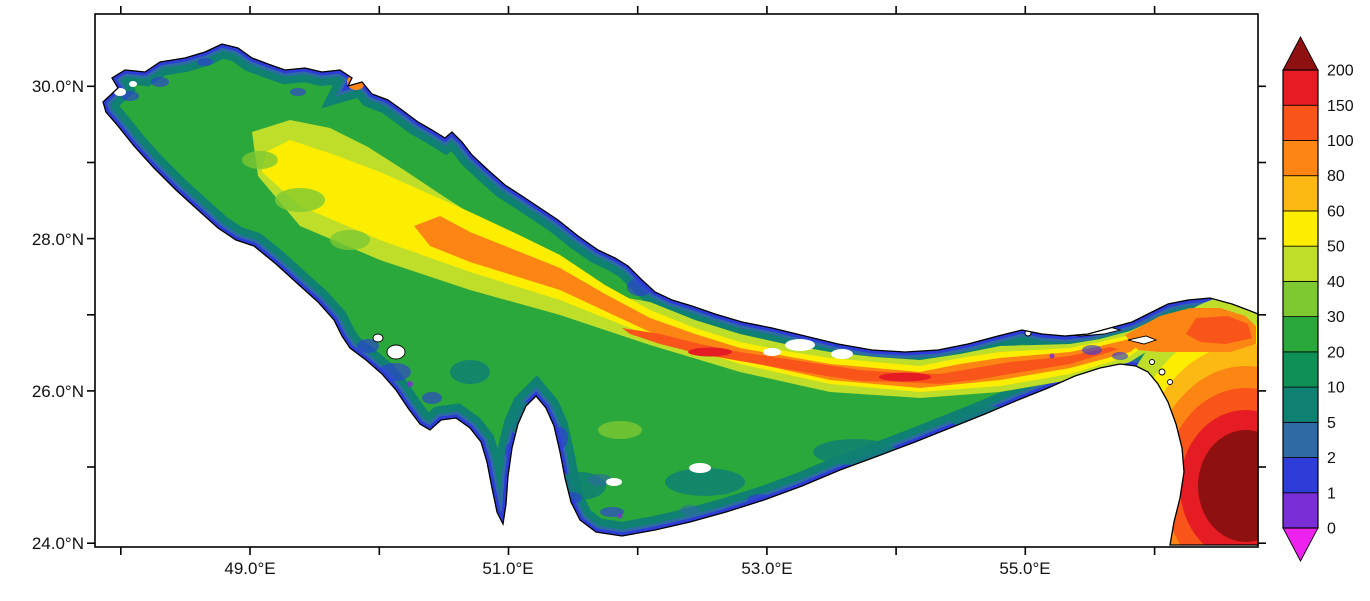  What do you see at coordinates (1340, 71) in the screenshot?
I see `colorbar-tick-label: 200` at bounding box center [1340, 71].